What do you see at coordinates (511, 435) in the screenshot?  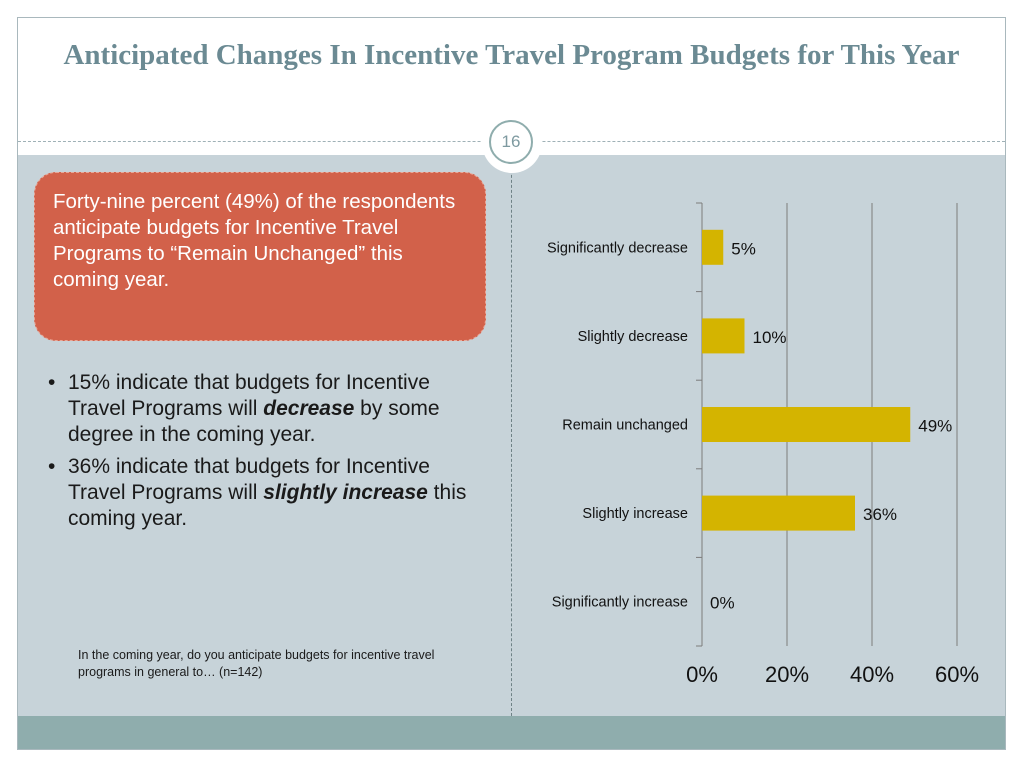 I see `column-divider` at bounding box center [511, 435].